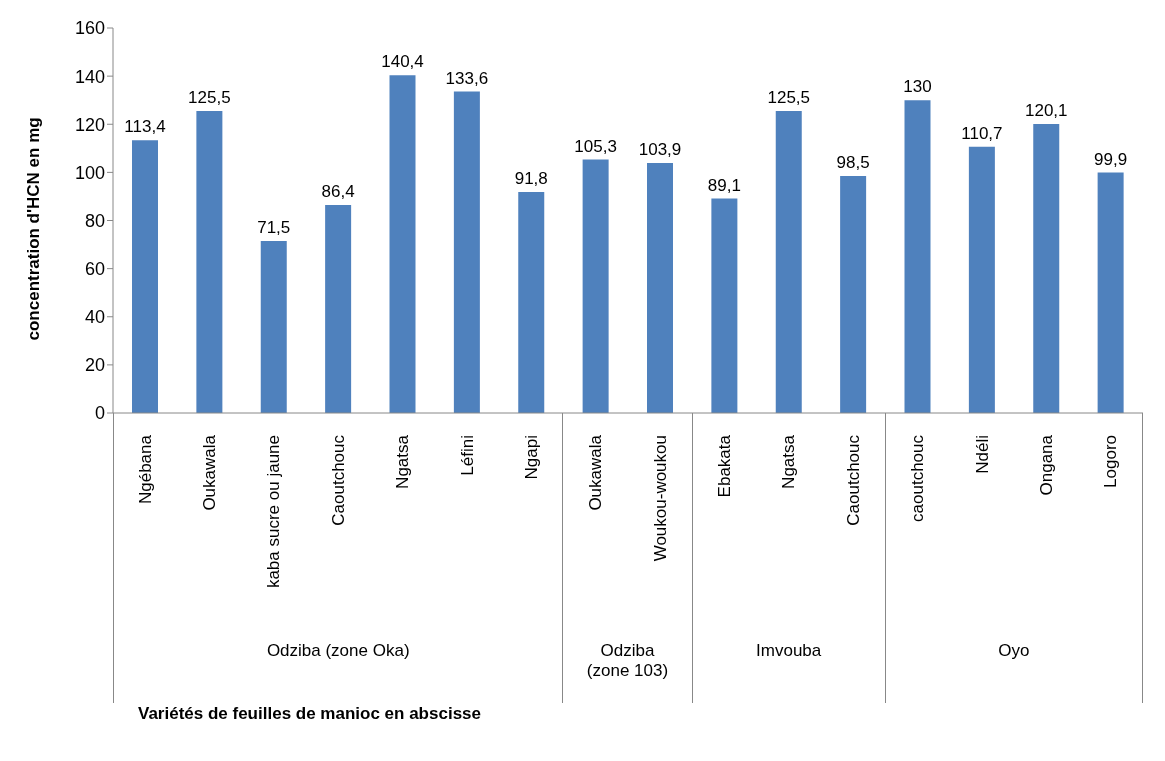 This screenshot has height=761, width=1165. I want to click on data-label: 133,6, so click(467, 78).